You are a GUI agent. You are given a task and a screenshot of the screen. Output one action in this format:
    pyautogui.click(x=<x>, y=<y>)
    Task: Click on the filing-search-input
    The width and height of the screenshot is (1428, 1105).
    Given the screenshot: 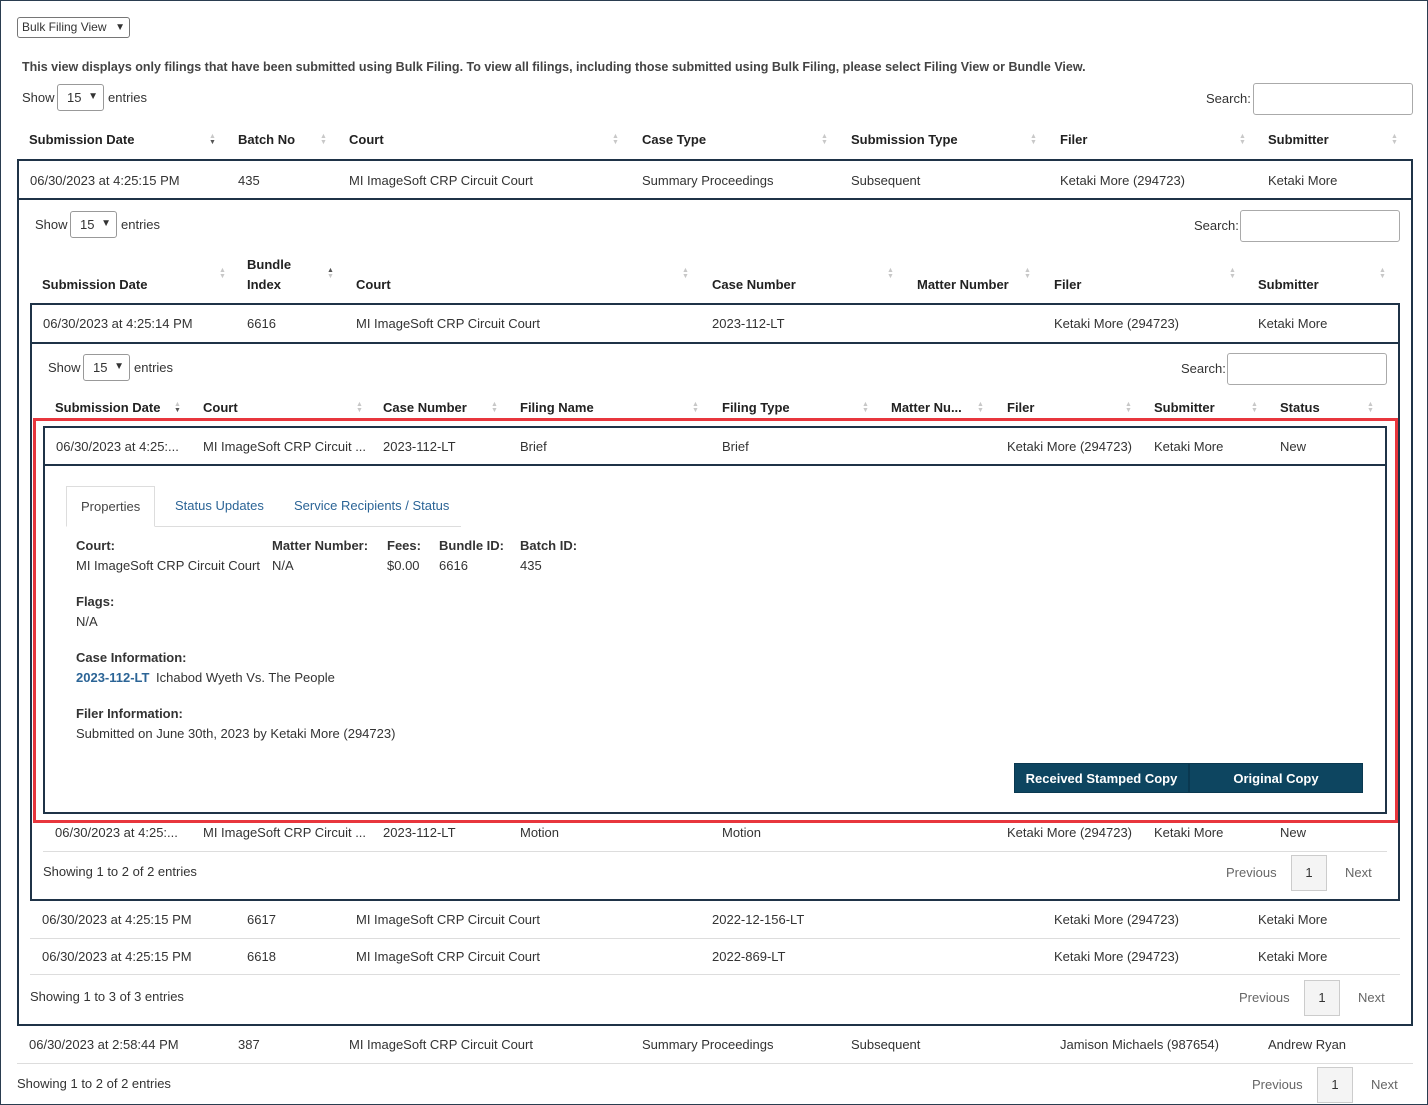 What is the action you would take?
    pyautogui.click(x=1307, y=369)
    